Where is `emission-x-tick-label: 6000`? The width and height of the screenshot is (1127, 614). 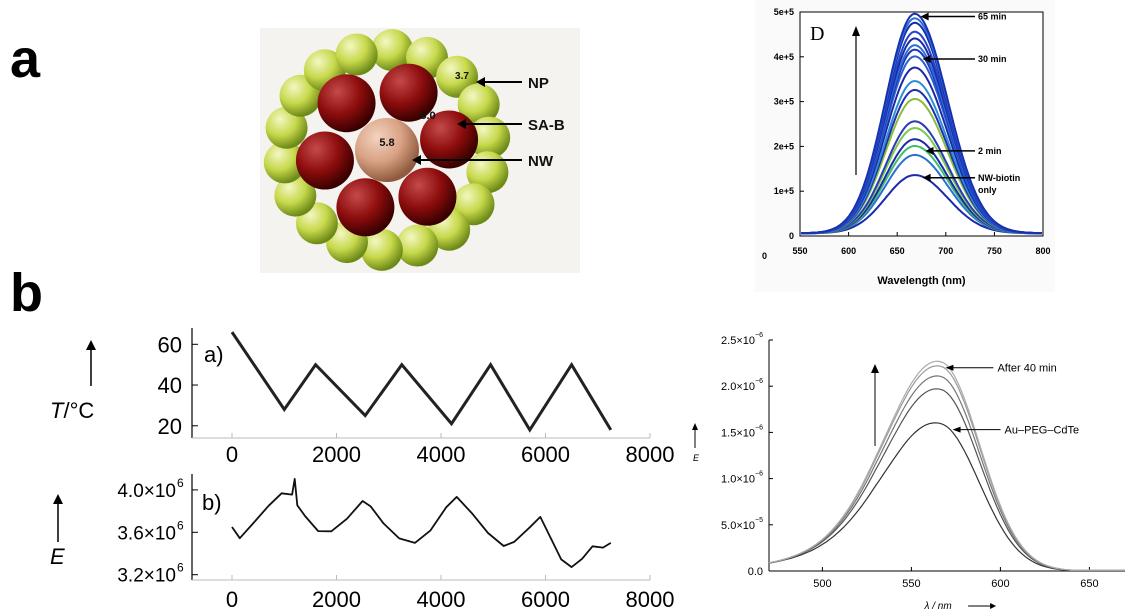 emission-x-tick-label: 6000 is located at coordinates (545, 599).